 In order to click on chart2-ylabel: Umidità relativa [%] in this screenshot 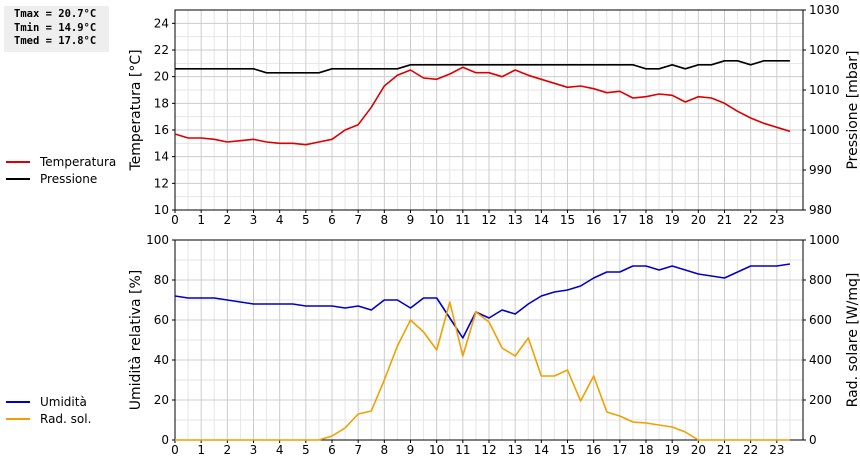, I will do `click(136, 340)`.